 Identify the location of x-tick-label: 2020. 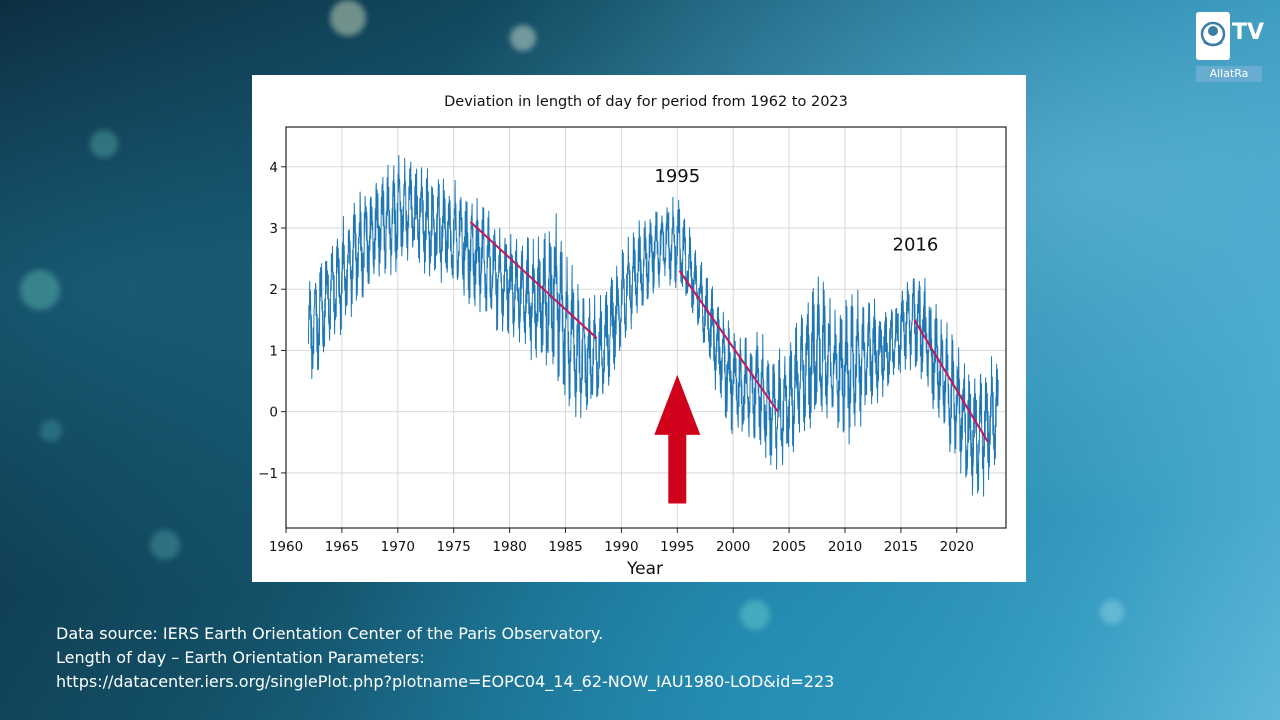
(957, 547).